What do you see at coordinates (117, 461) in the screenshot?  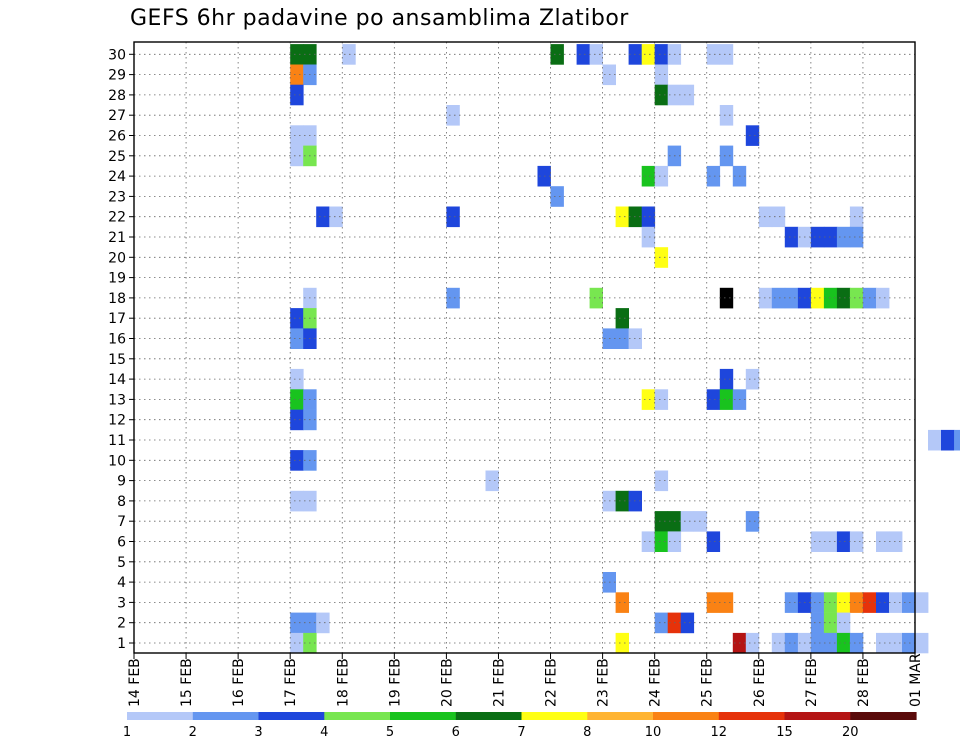 I see `y-tick-label: 10` at bounding box center [117, 461].